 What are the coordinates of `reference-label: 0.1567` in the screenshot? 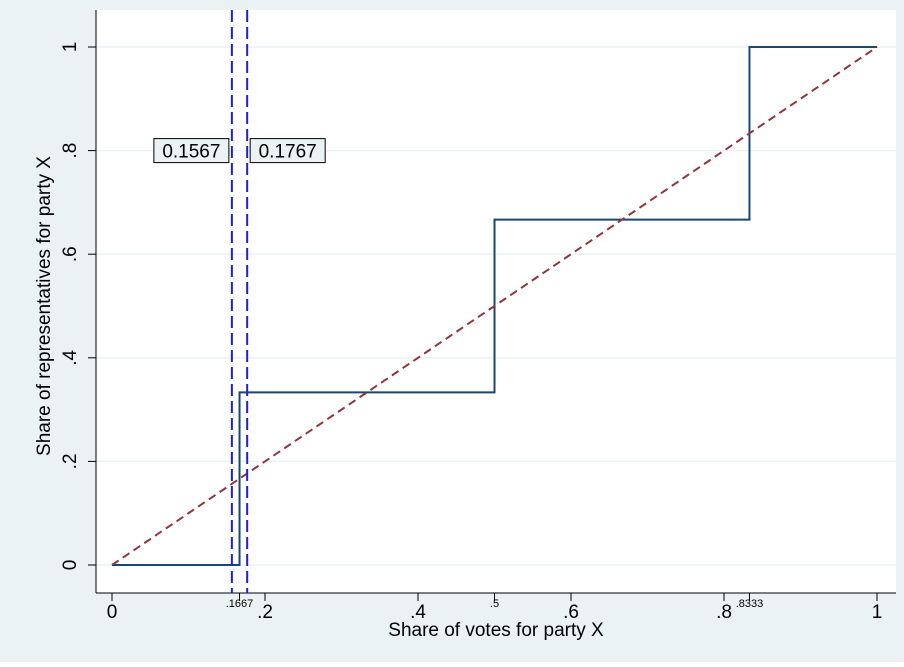 It's located at (191, 152).